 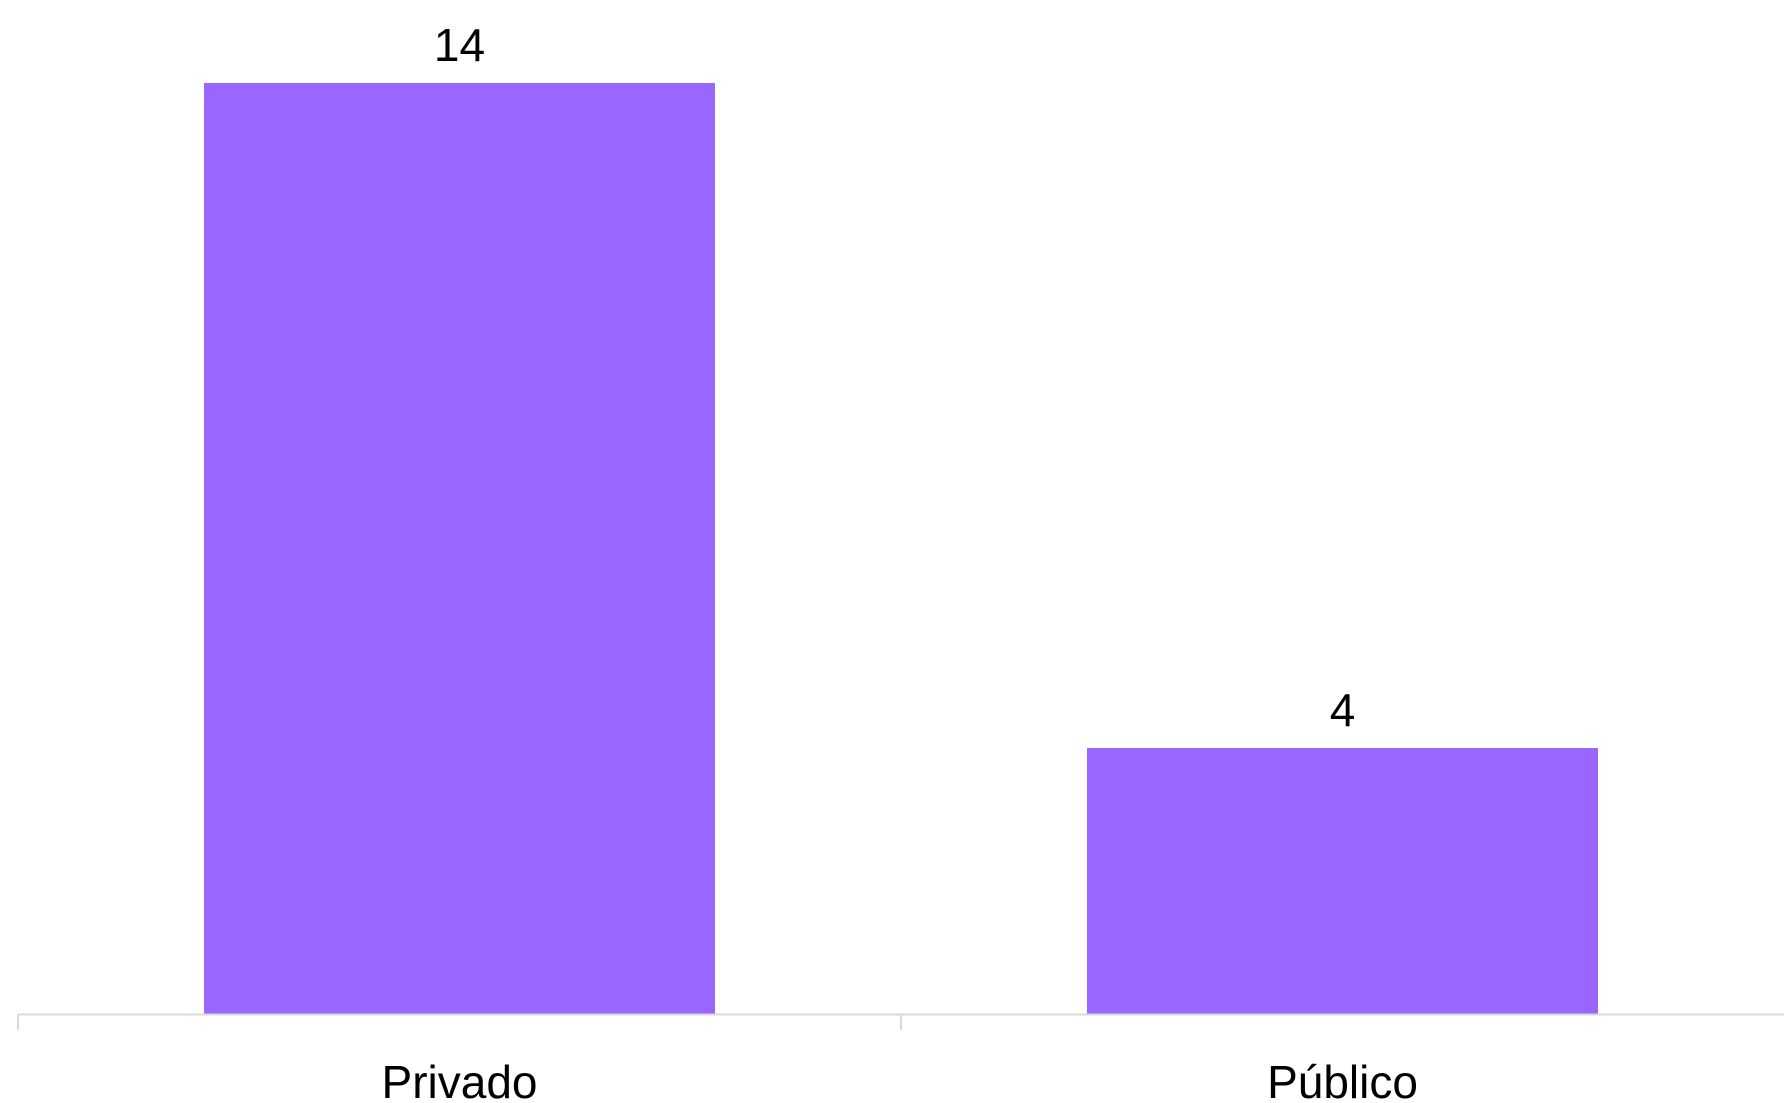 What do you see at coordinates (459, 45) in the screenshot?
I see `data-label-privado: 14` at bounding box center [459, 45].